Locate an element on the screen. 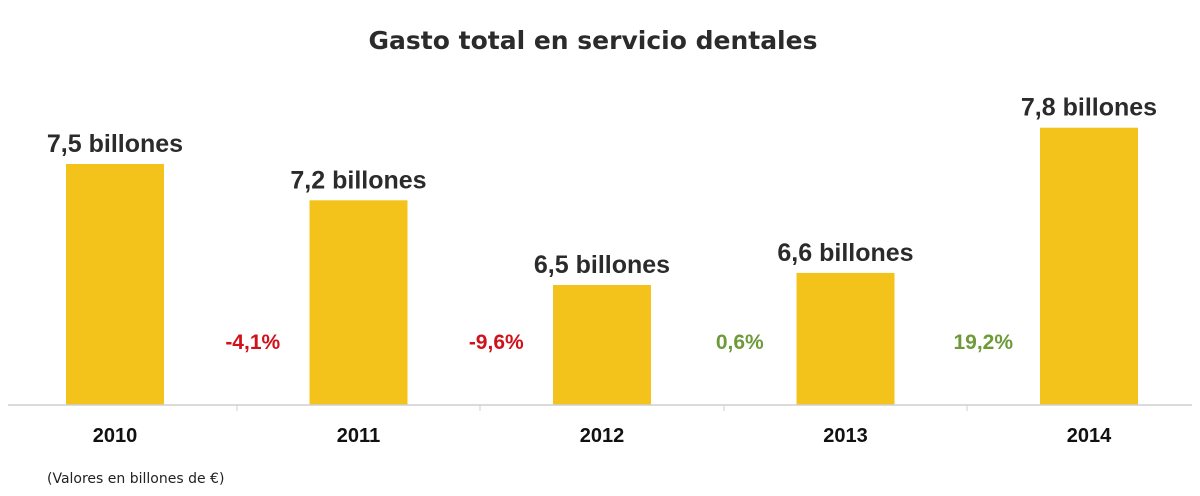  change-label: -9,6% is located at coordinates (496, 342).